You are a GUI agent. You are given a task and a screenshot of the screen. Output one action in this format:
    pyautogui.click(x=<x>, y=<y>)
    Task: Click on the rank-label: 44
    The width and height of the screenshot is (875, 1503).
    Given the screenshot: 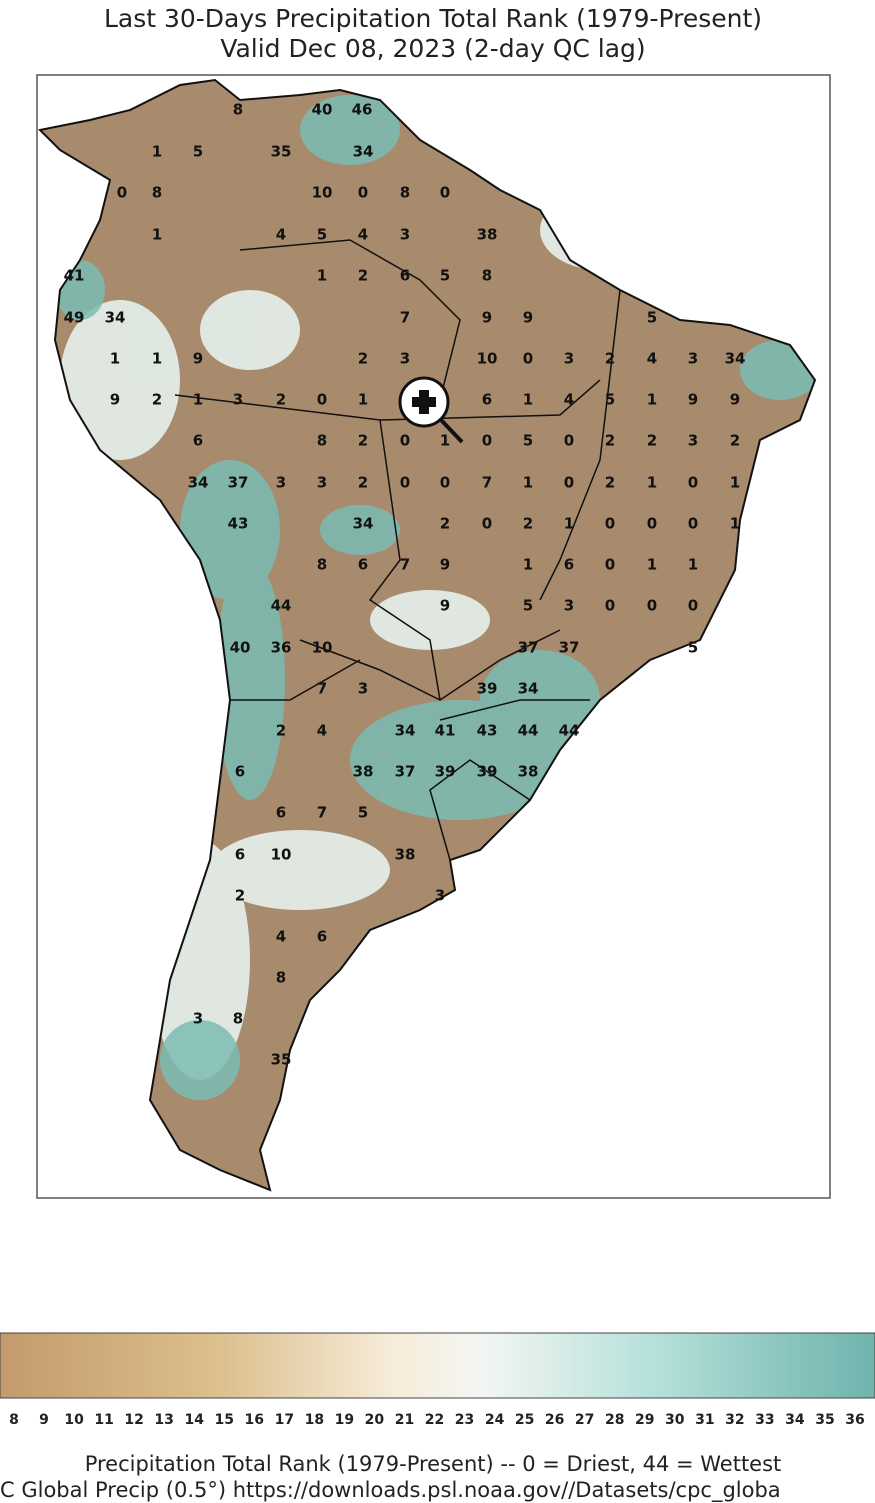 What is the action you would take?
    pyautogui.click(x=569, y=731)
    